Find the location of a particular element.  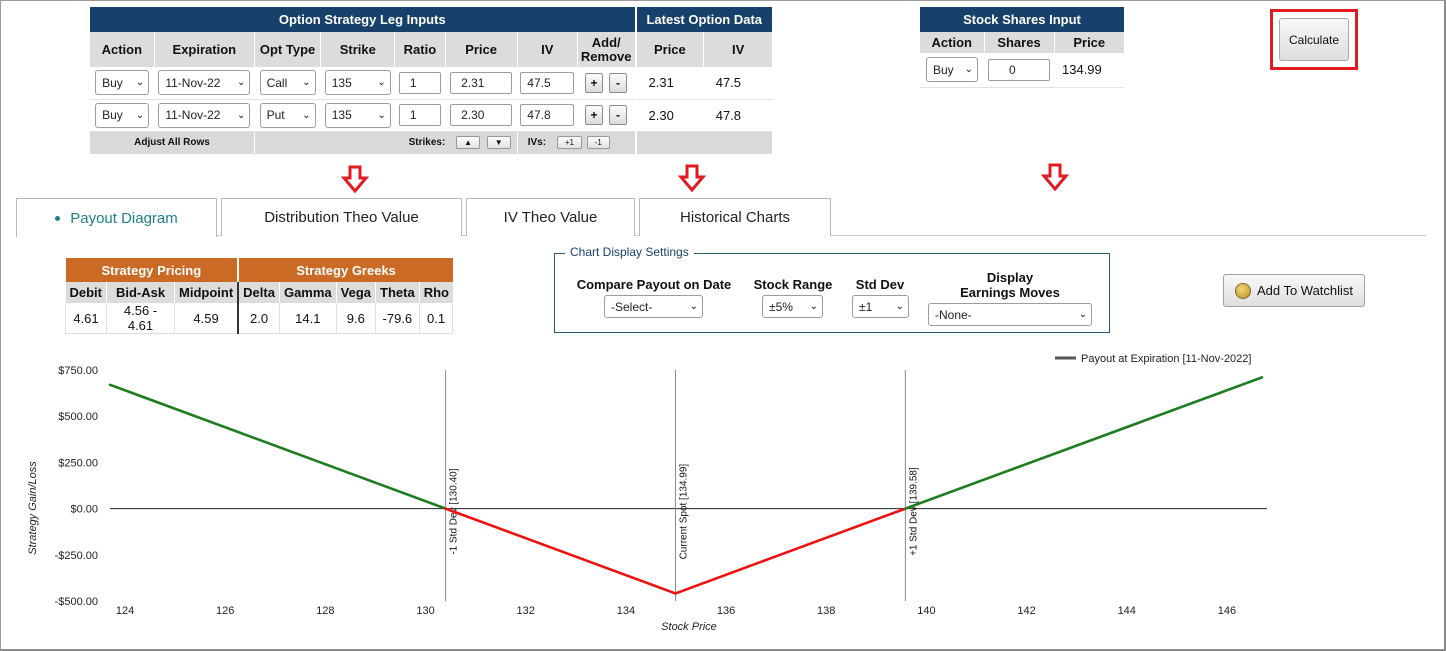

strategy-greeks-title: Strategy Greeks is located at coordinates (345, 270).